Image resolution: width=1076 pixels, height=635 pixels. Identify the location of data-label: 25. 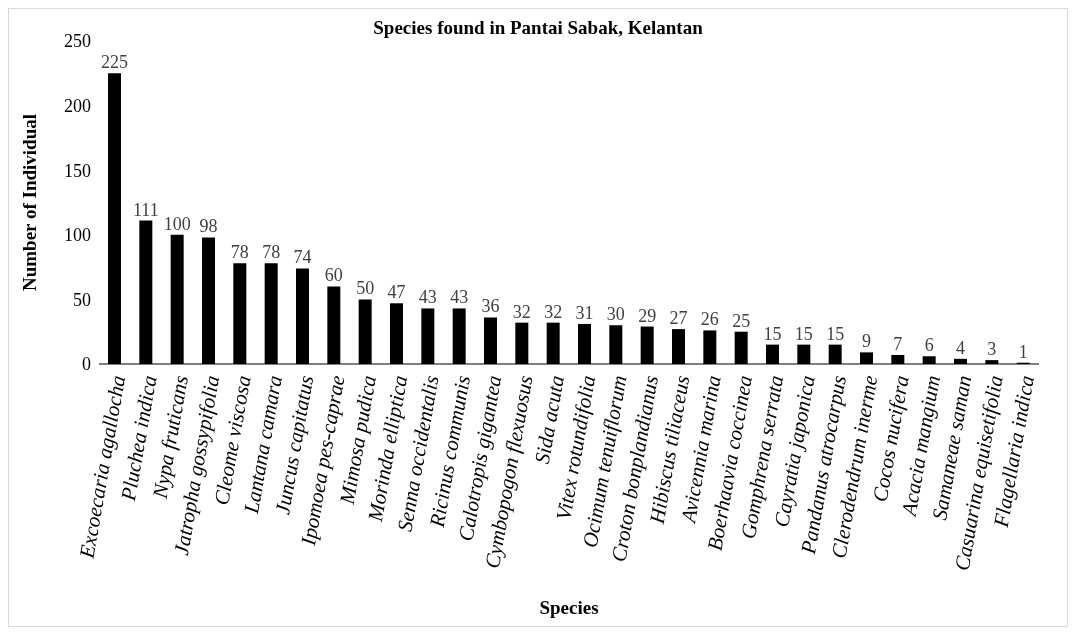
(741, 320).